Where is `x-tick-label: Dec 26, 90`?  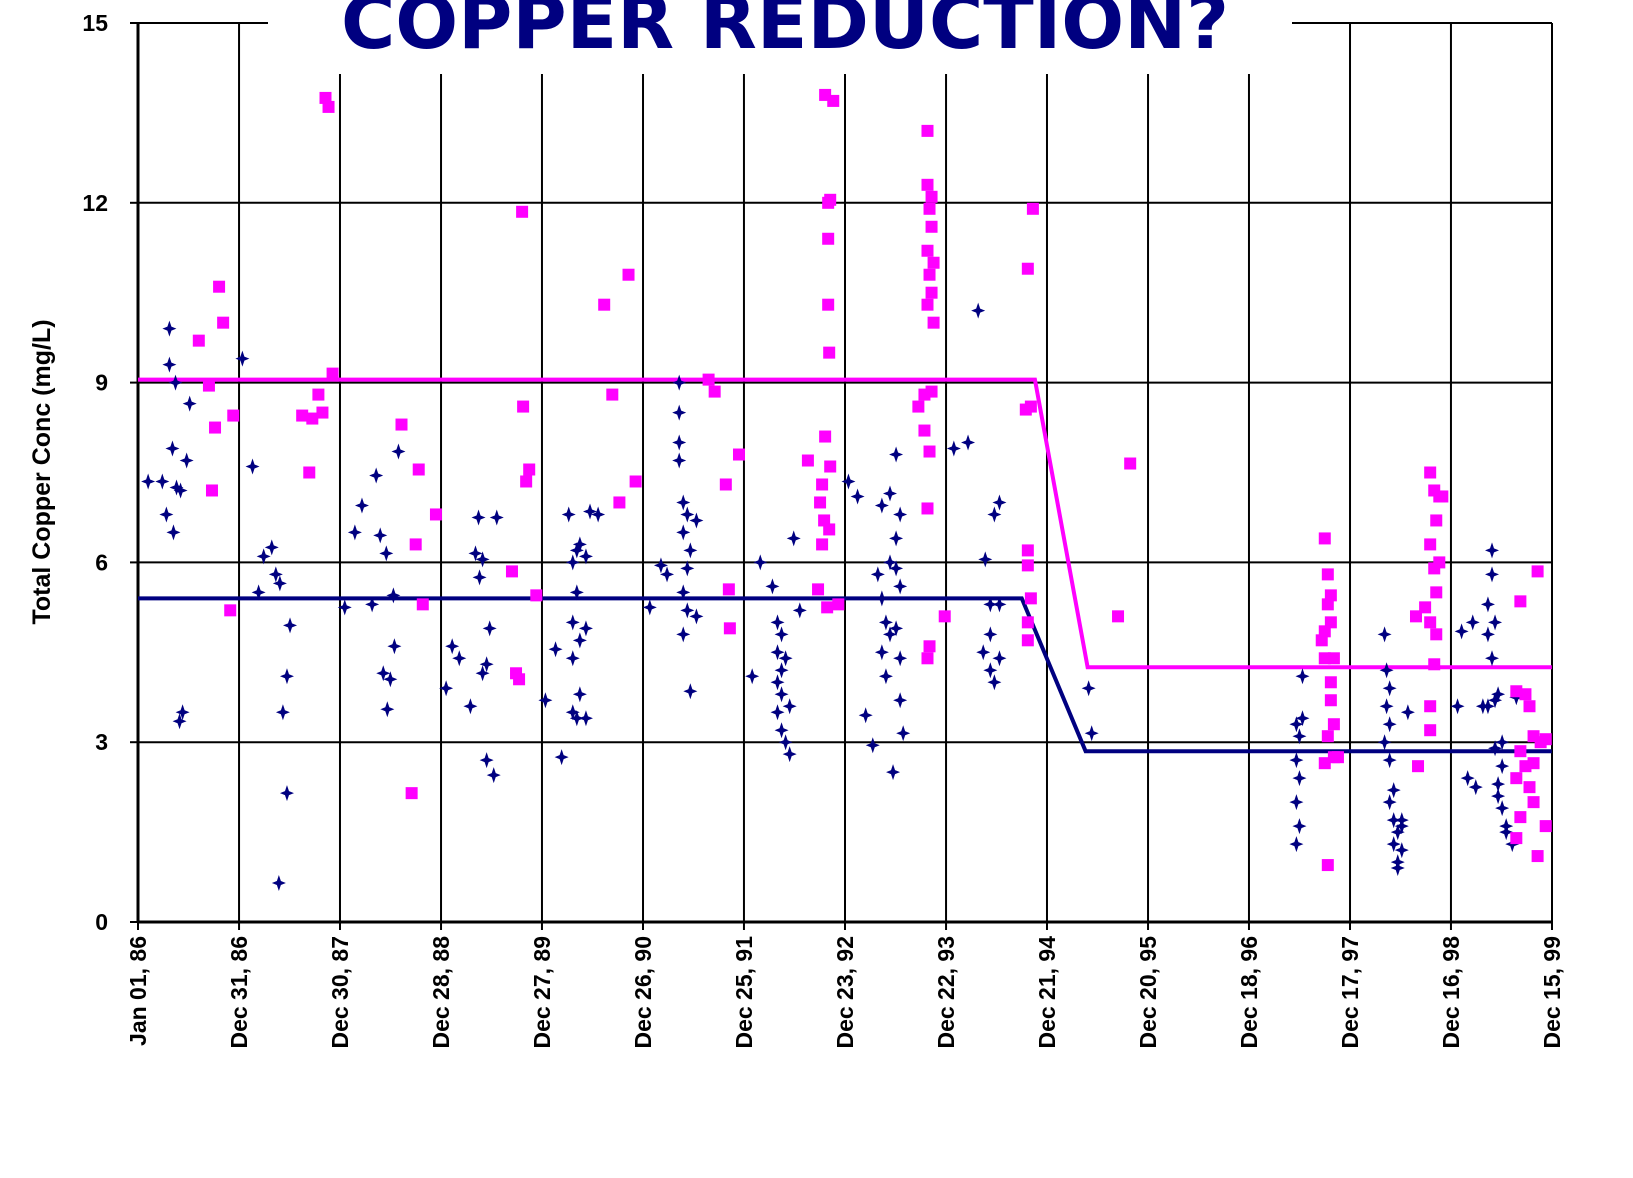
x-tick-label: Dec 26, 90 is located at coordinates (643, 992).